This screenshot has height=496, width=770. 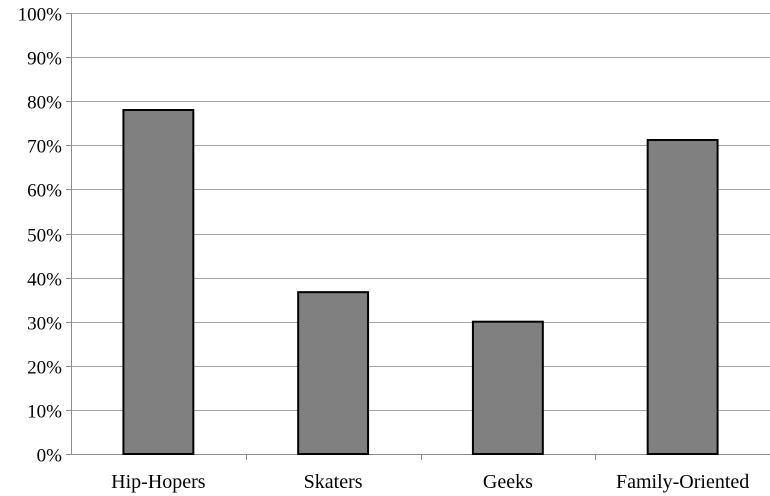 What do you see at coordinates (333, 482) in the screenshot?
I see `category-label-skaters: Skaters` at bounding box center [333, 482].